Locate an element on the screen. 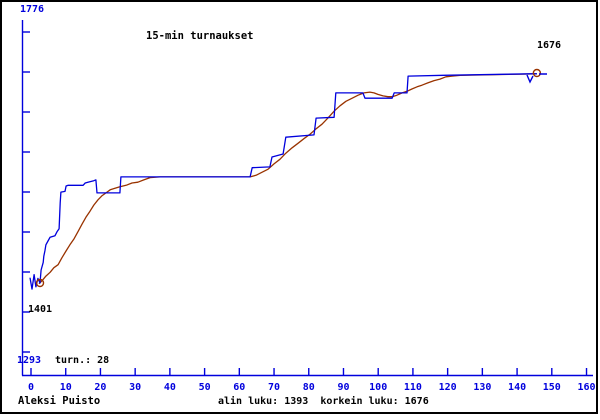  footer-rating-stats: alin luku: 1393 korkein luku: 1676 is located at coordinates (323, 401).